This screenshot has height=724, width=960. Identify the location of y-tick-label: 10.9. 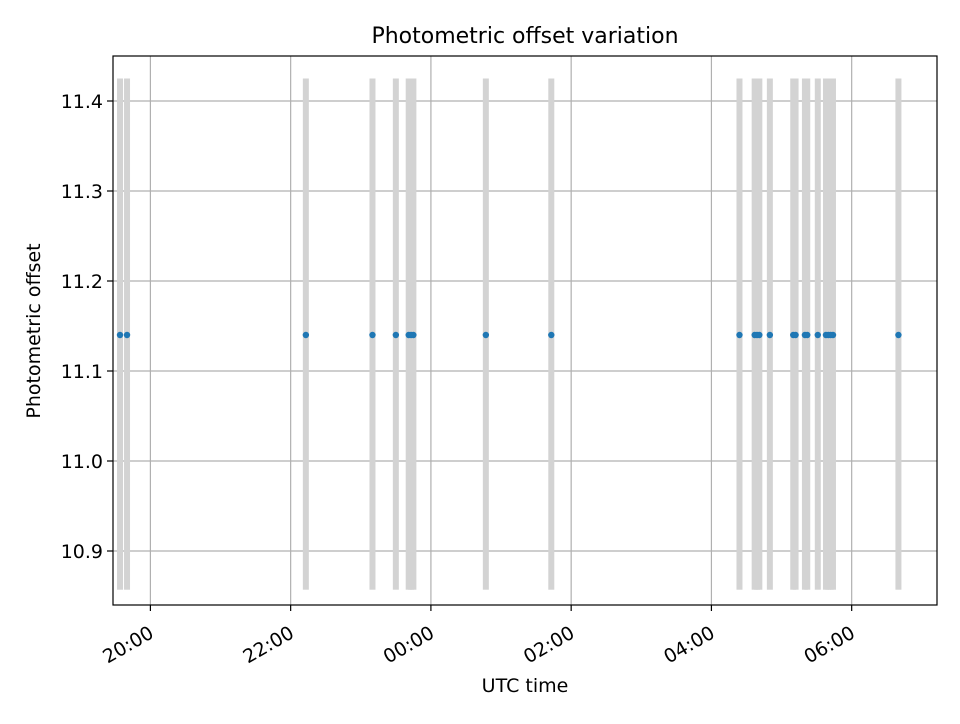
(82, 552).